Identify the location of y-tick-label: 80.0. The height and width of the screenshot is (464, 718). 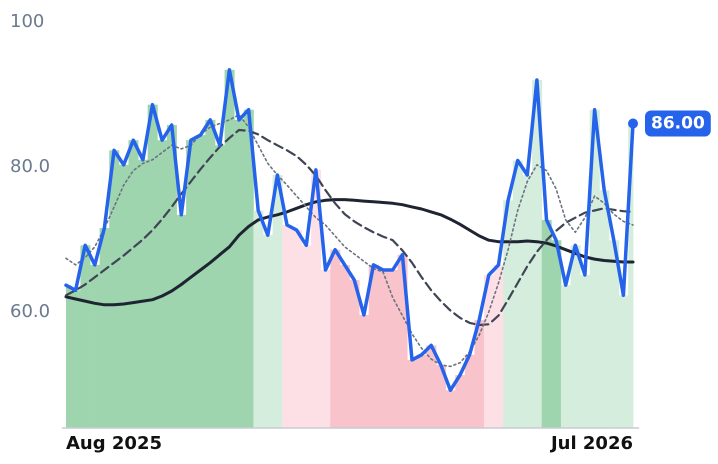
(30, 166).